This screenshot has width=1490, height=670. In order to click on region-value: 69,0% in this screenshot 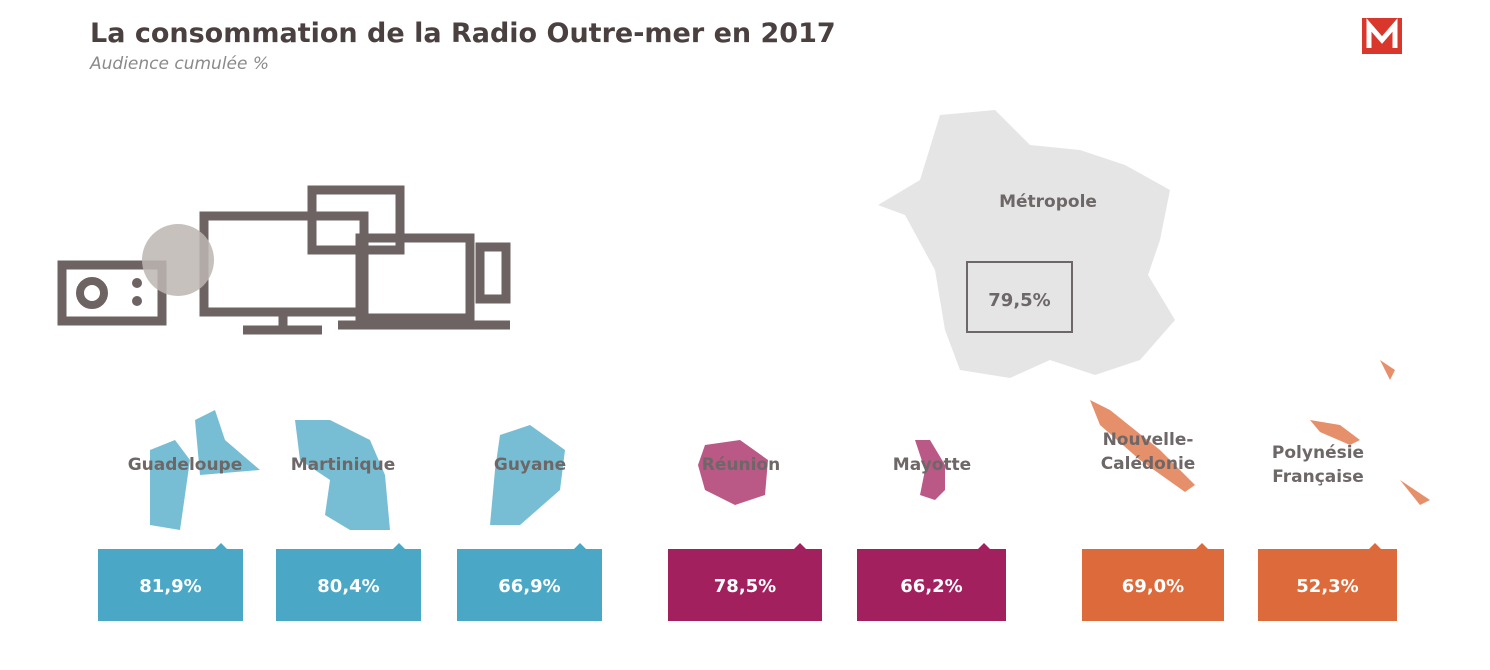, I will do `click(1153, 586)`.